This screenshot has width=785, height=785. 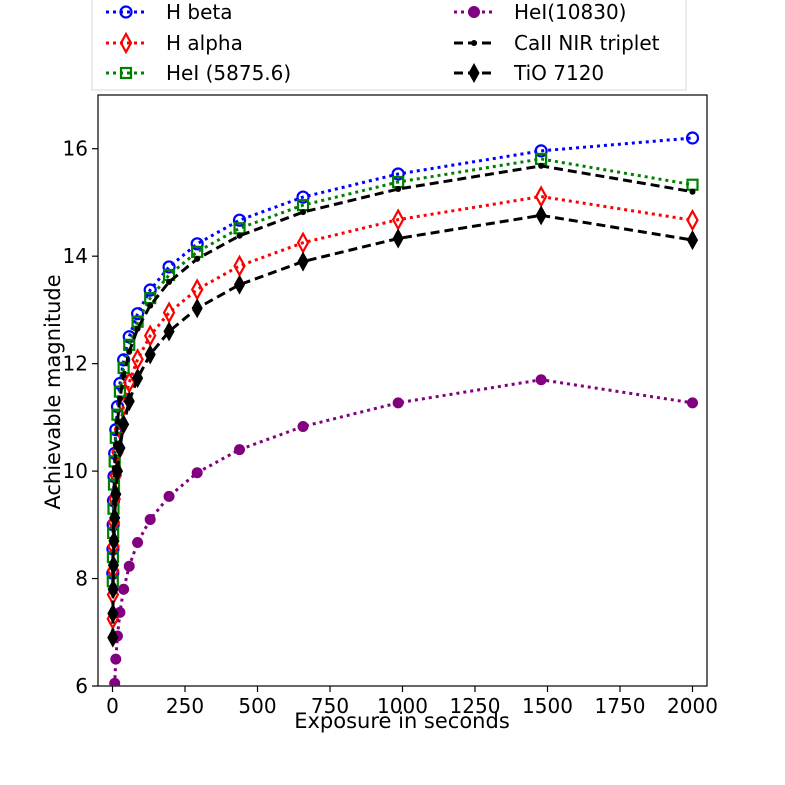 What do you see at coordinates (620, 706) in the screenshot?
I see `x-tick-label: 1750` at bounding box center [620, 706].